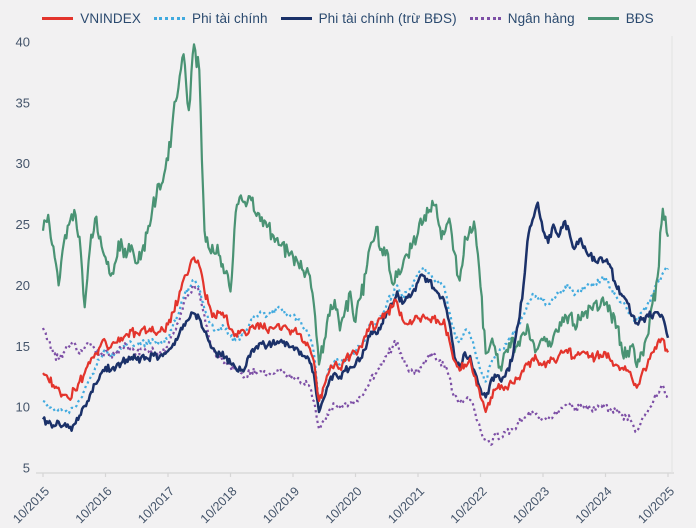 This screenshot has width=696, height=528. Describe the element at coordinates (94, 505) in the screenshot. I see `x-axis-tick: 10/2016` at that location.